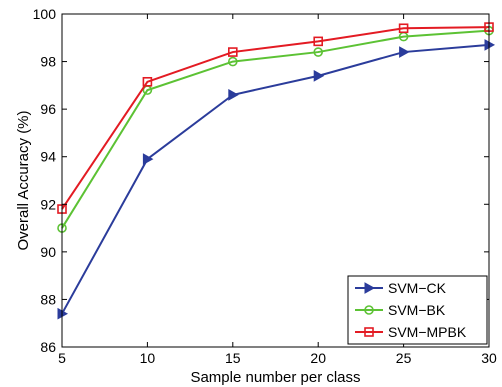  Describe the element at coordinates (48, 62) in the screenshot. I see `y-tick-label: 98` at that location.